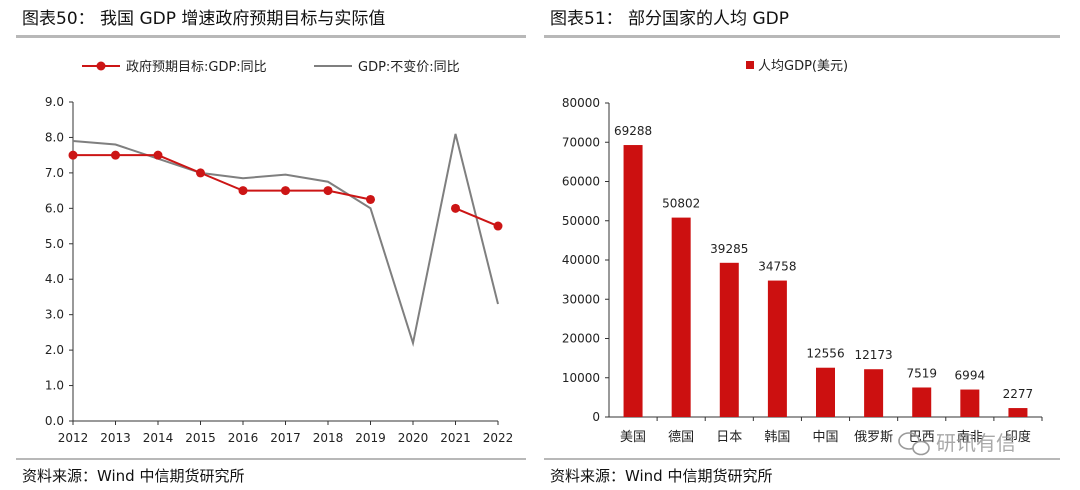 Image resolution: width=1080 pixels, height=490 pixels. I want to click on legend-item-actual: GDP:不变价:同比, so click(387, 67).